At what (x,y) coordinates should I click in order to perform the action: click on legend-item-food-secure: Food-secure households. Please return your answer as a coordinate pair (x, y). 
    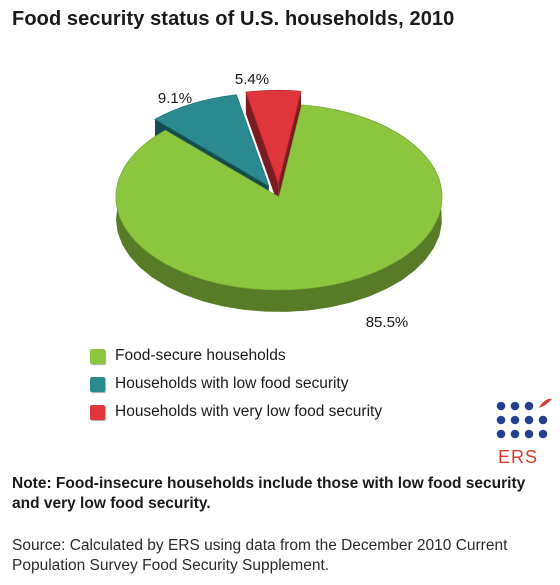
    Looking at the image, I should click on (236, 356).